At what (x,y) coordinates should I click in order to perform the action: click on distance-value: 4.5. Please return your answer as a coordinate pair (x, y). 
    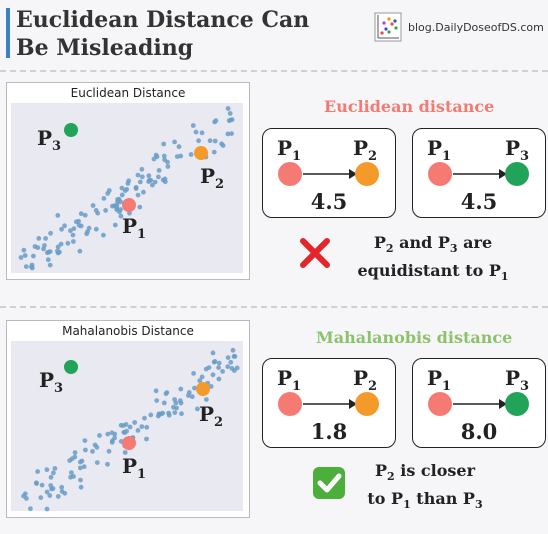
    Looking at the image, I should click on (329, 201).